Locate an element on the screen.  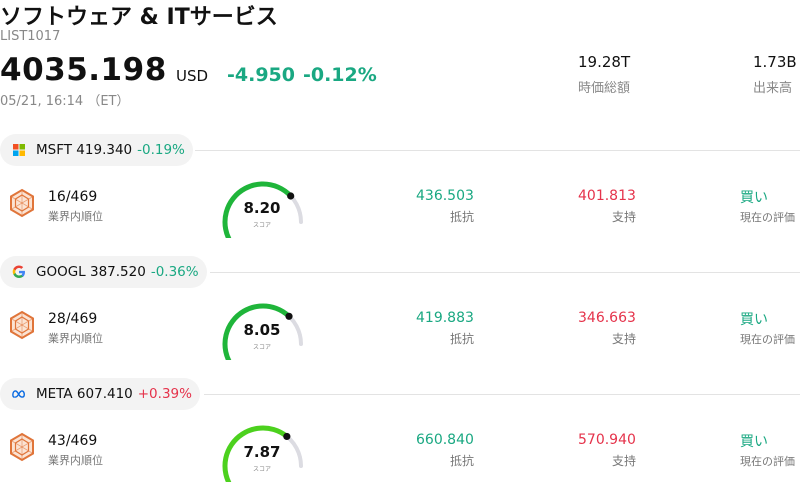
stock-ticker: META is located at coordinates (54, 394).